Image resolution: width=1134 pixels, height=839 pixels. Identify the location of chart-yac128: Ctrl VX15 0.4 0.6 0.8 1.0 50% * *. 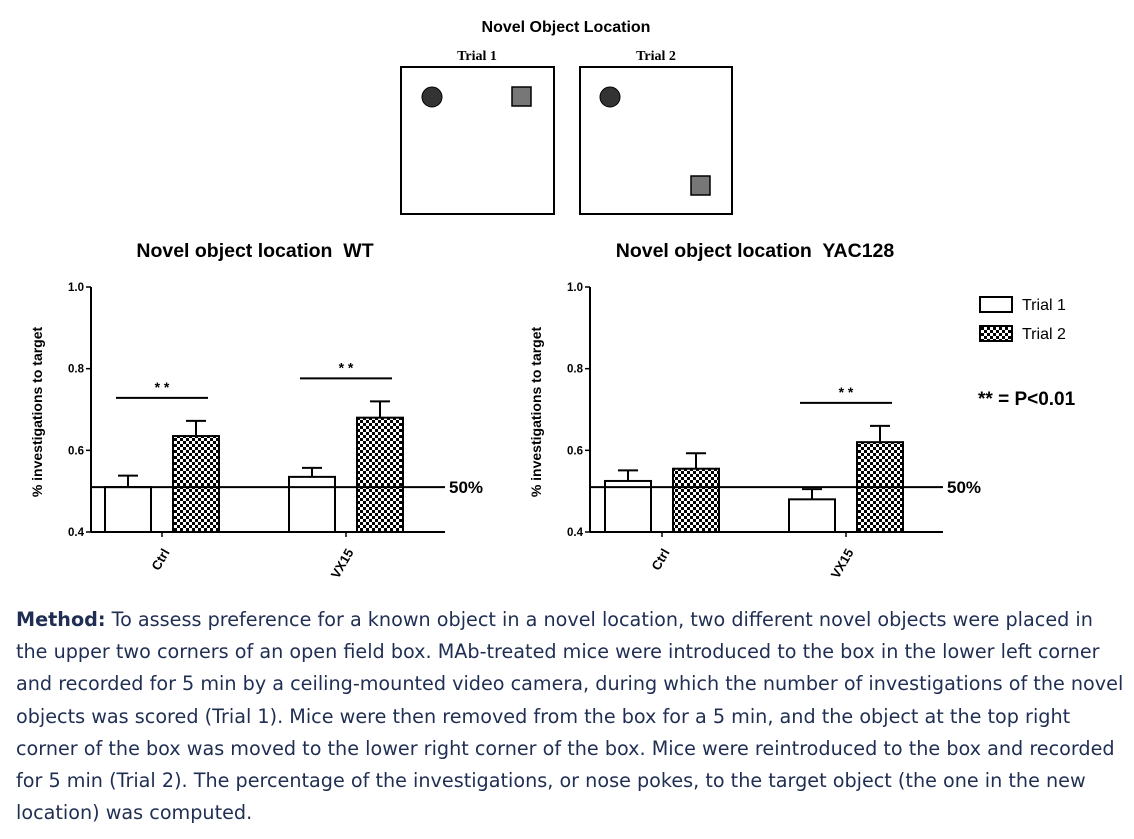
(774, 431).